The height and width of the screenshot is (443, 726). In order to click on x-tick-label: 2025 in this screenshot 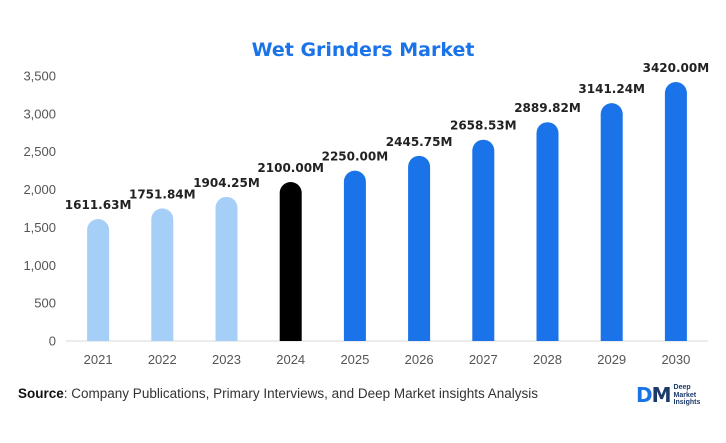, I will do `click(354, 359)`.